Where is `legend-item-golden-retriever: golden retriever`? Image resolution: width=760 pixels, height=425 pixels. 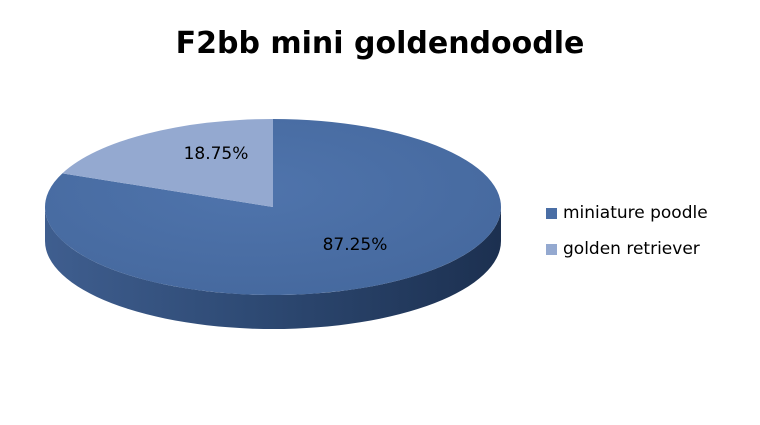 legend-item-golden-retriever: golden retriever is located at coordinates (627, 249).